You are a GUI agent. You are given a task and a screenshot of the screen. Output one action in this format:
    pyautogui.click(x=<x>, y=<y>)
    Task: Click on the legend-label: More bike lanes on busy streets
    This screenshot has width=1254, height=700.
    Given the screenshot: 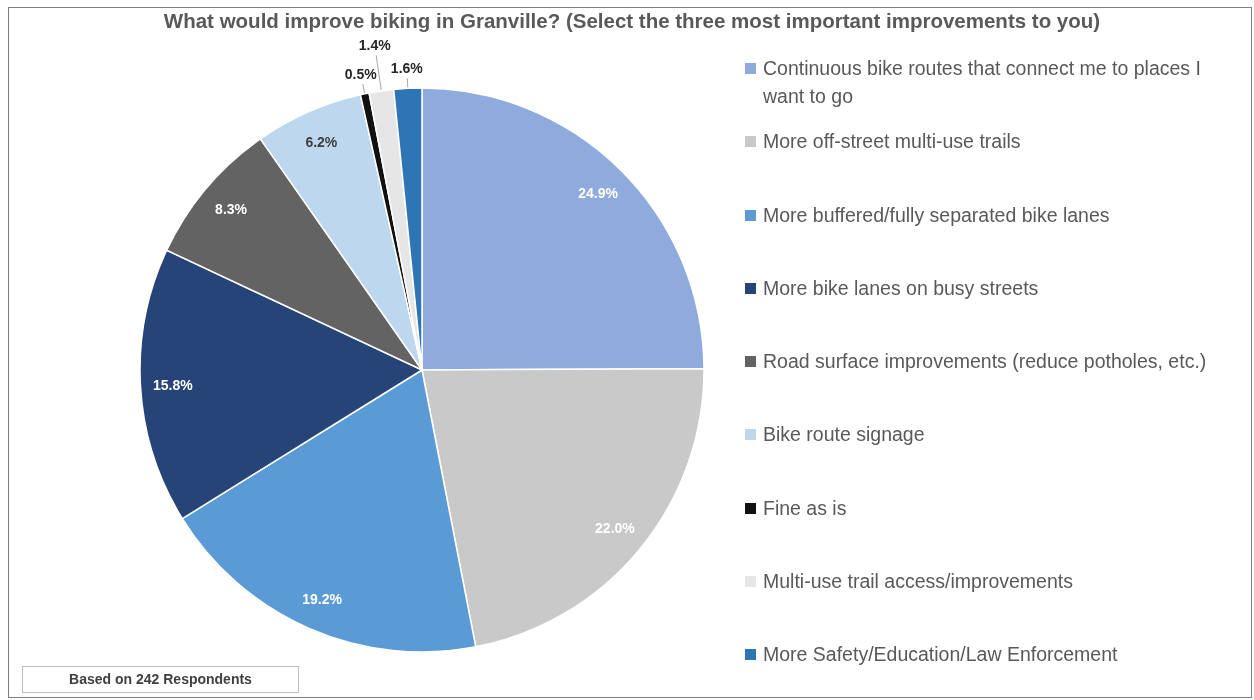 What is the action you would take?
    pyautogui.click(x=901, y=287)
    